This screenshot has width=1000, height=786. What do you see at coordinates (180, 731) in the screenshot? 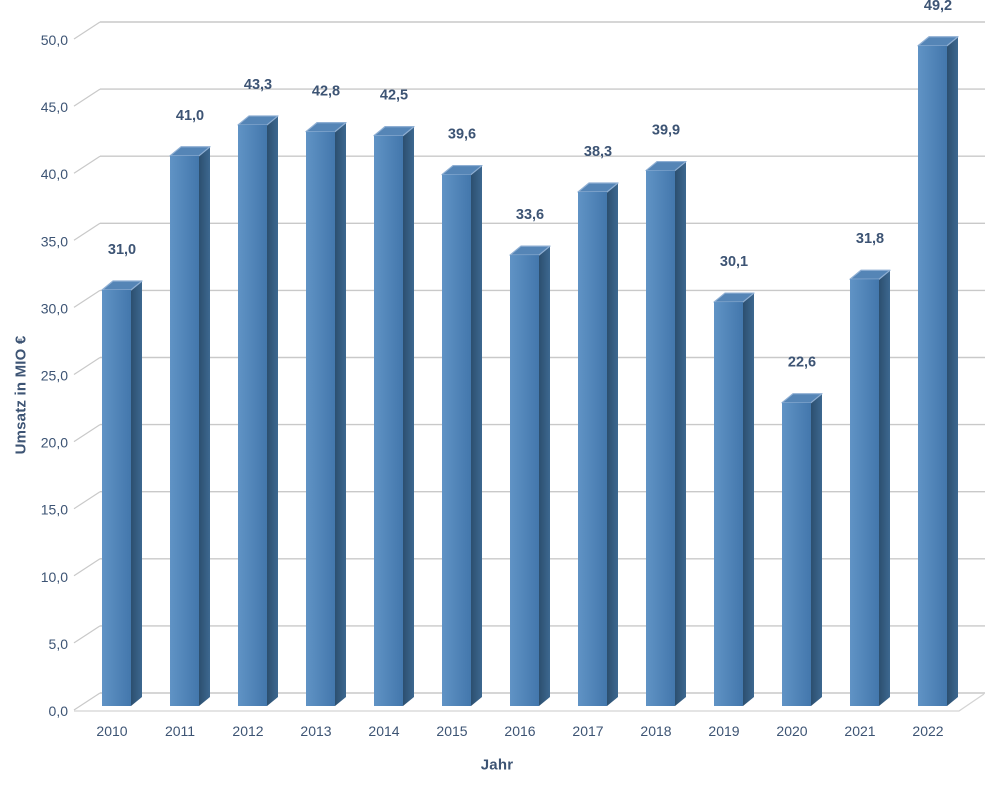
I see `x-category-label: 2011` at bounding box center [180, 731].